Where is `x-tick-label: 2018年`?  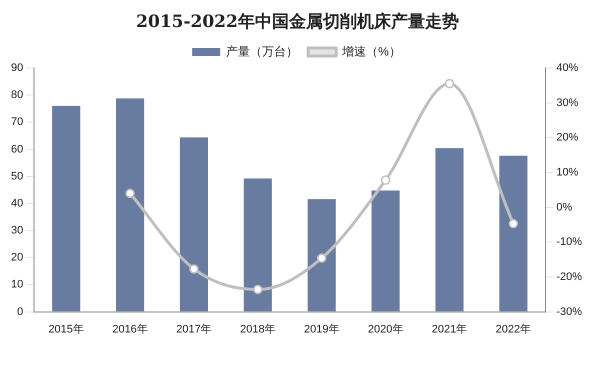 x-tick-label: 2018年 is located at coordinates (258, 329).